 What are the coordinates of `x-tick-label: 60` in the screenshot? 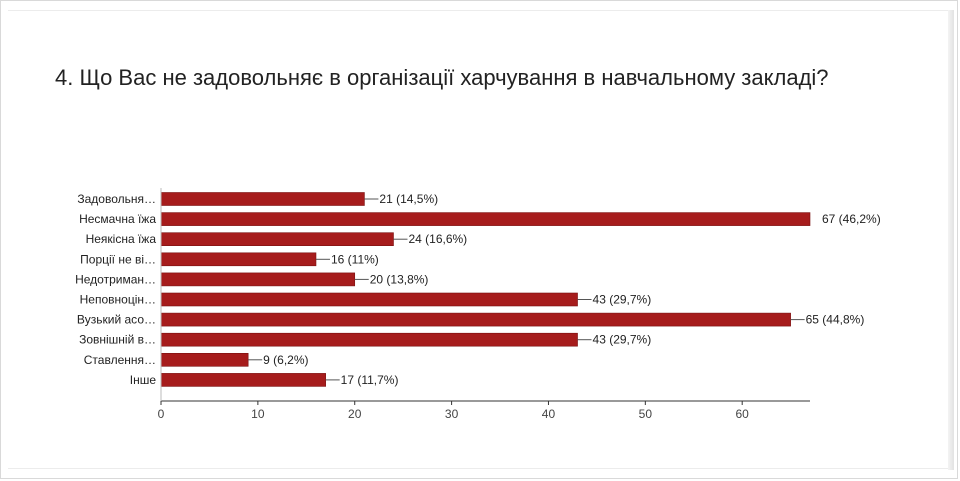 It's located at (743, 414).